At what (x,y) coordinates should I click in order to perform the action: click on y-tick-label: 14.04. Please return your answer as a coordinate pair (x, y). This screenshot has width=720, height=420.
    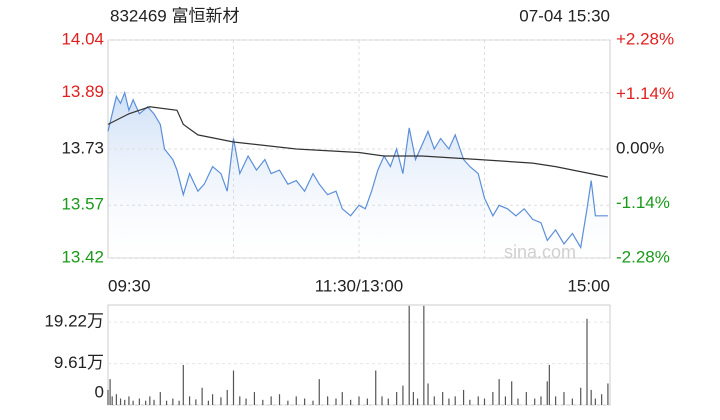
    Looking at the image, I should click on (82, 38).